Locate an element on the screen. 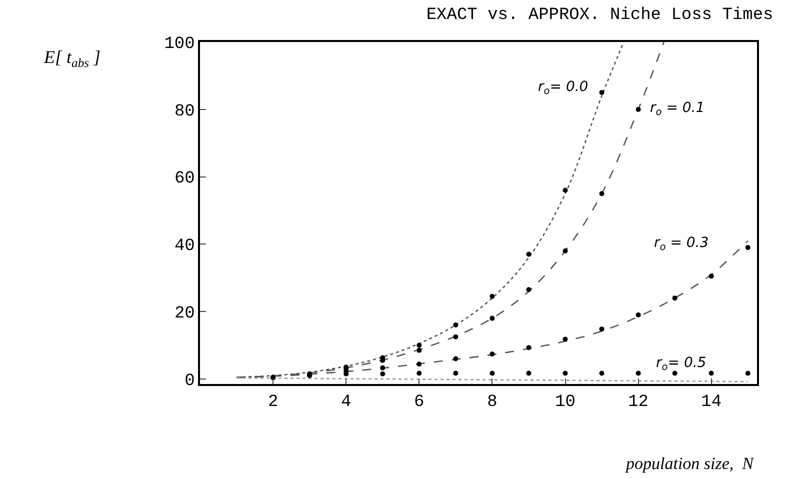  chart-title: EXACT vs. APPROX. Niche Loss Times is located at coordinates (600, 16).